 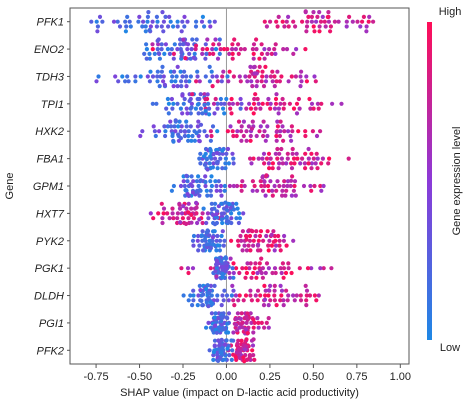 I want to click on gene-label-tdh3: TDH3, so click(x=50, y=77).